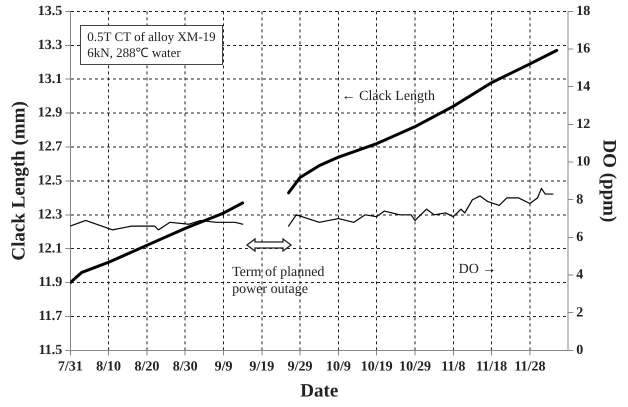 The image size is (628, 407). What do you see at coordinates (50, 316) in the screenshot?
I see `y-tick-label: 11.7` at bounding box center [50, 316].